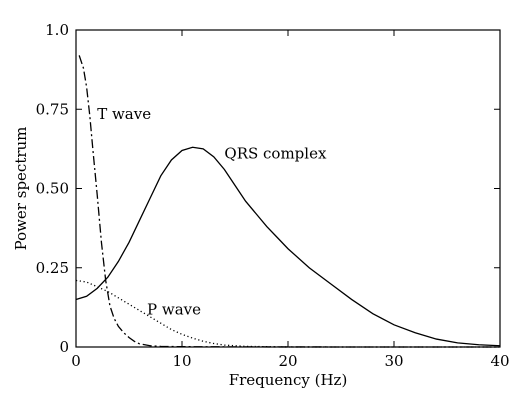 The width and height of the screenshot is (524, 400). I want to click on y-tick-label: 1.0, so click(57, 30).